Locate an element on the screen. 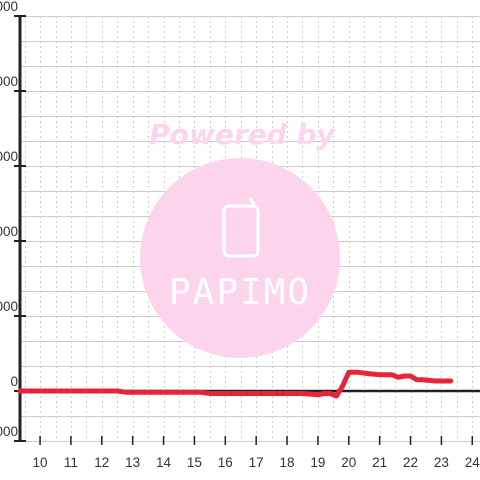 This screenshot has width=480, height=480. x-tick-label: 14 is located at coordinates (164, 462).